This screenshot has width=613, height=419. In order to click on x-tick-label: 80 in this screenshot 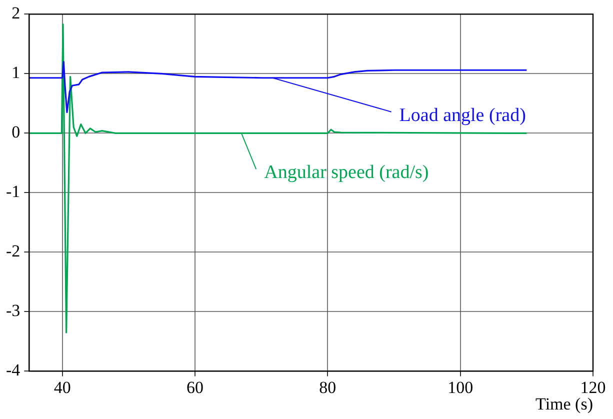, I will do `click(327, 387)`.